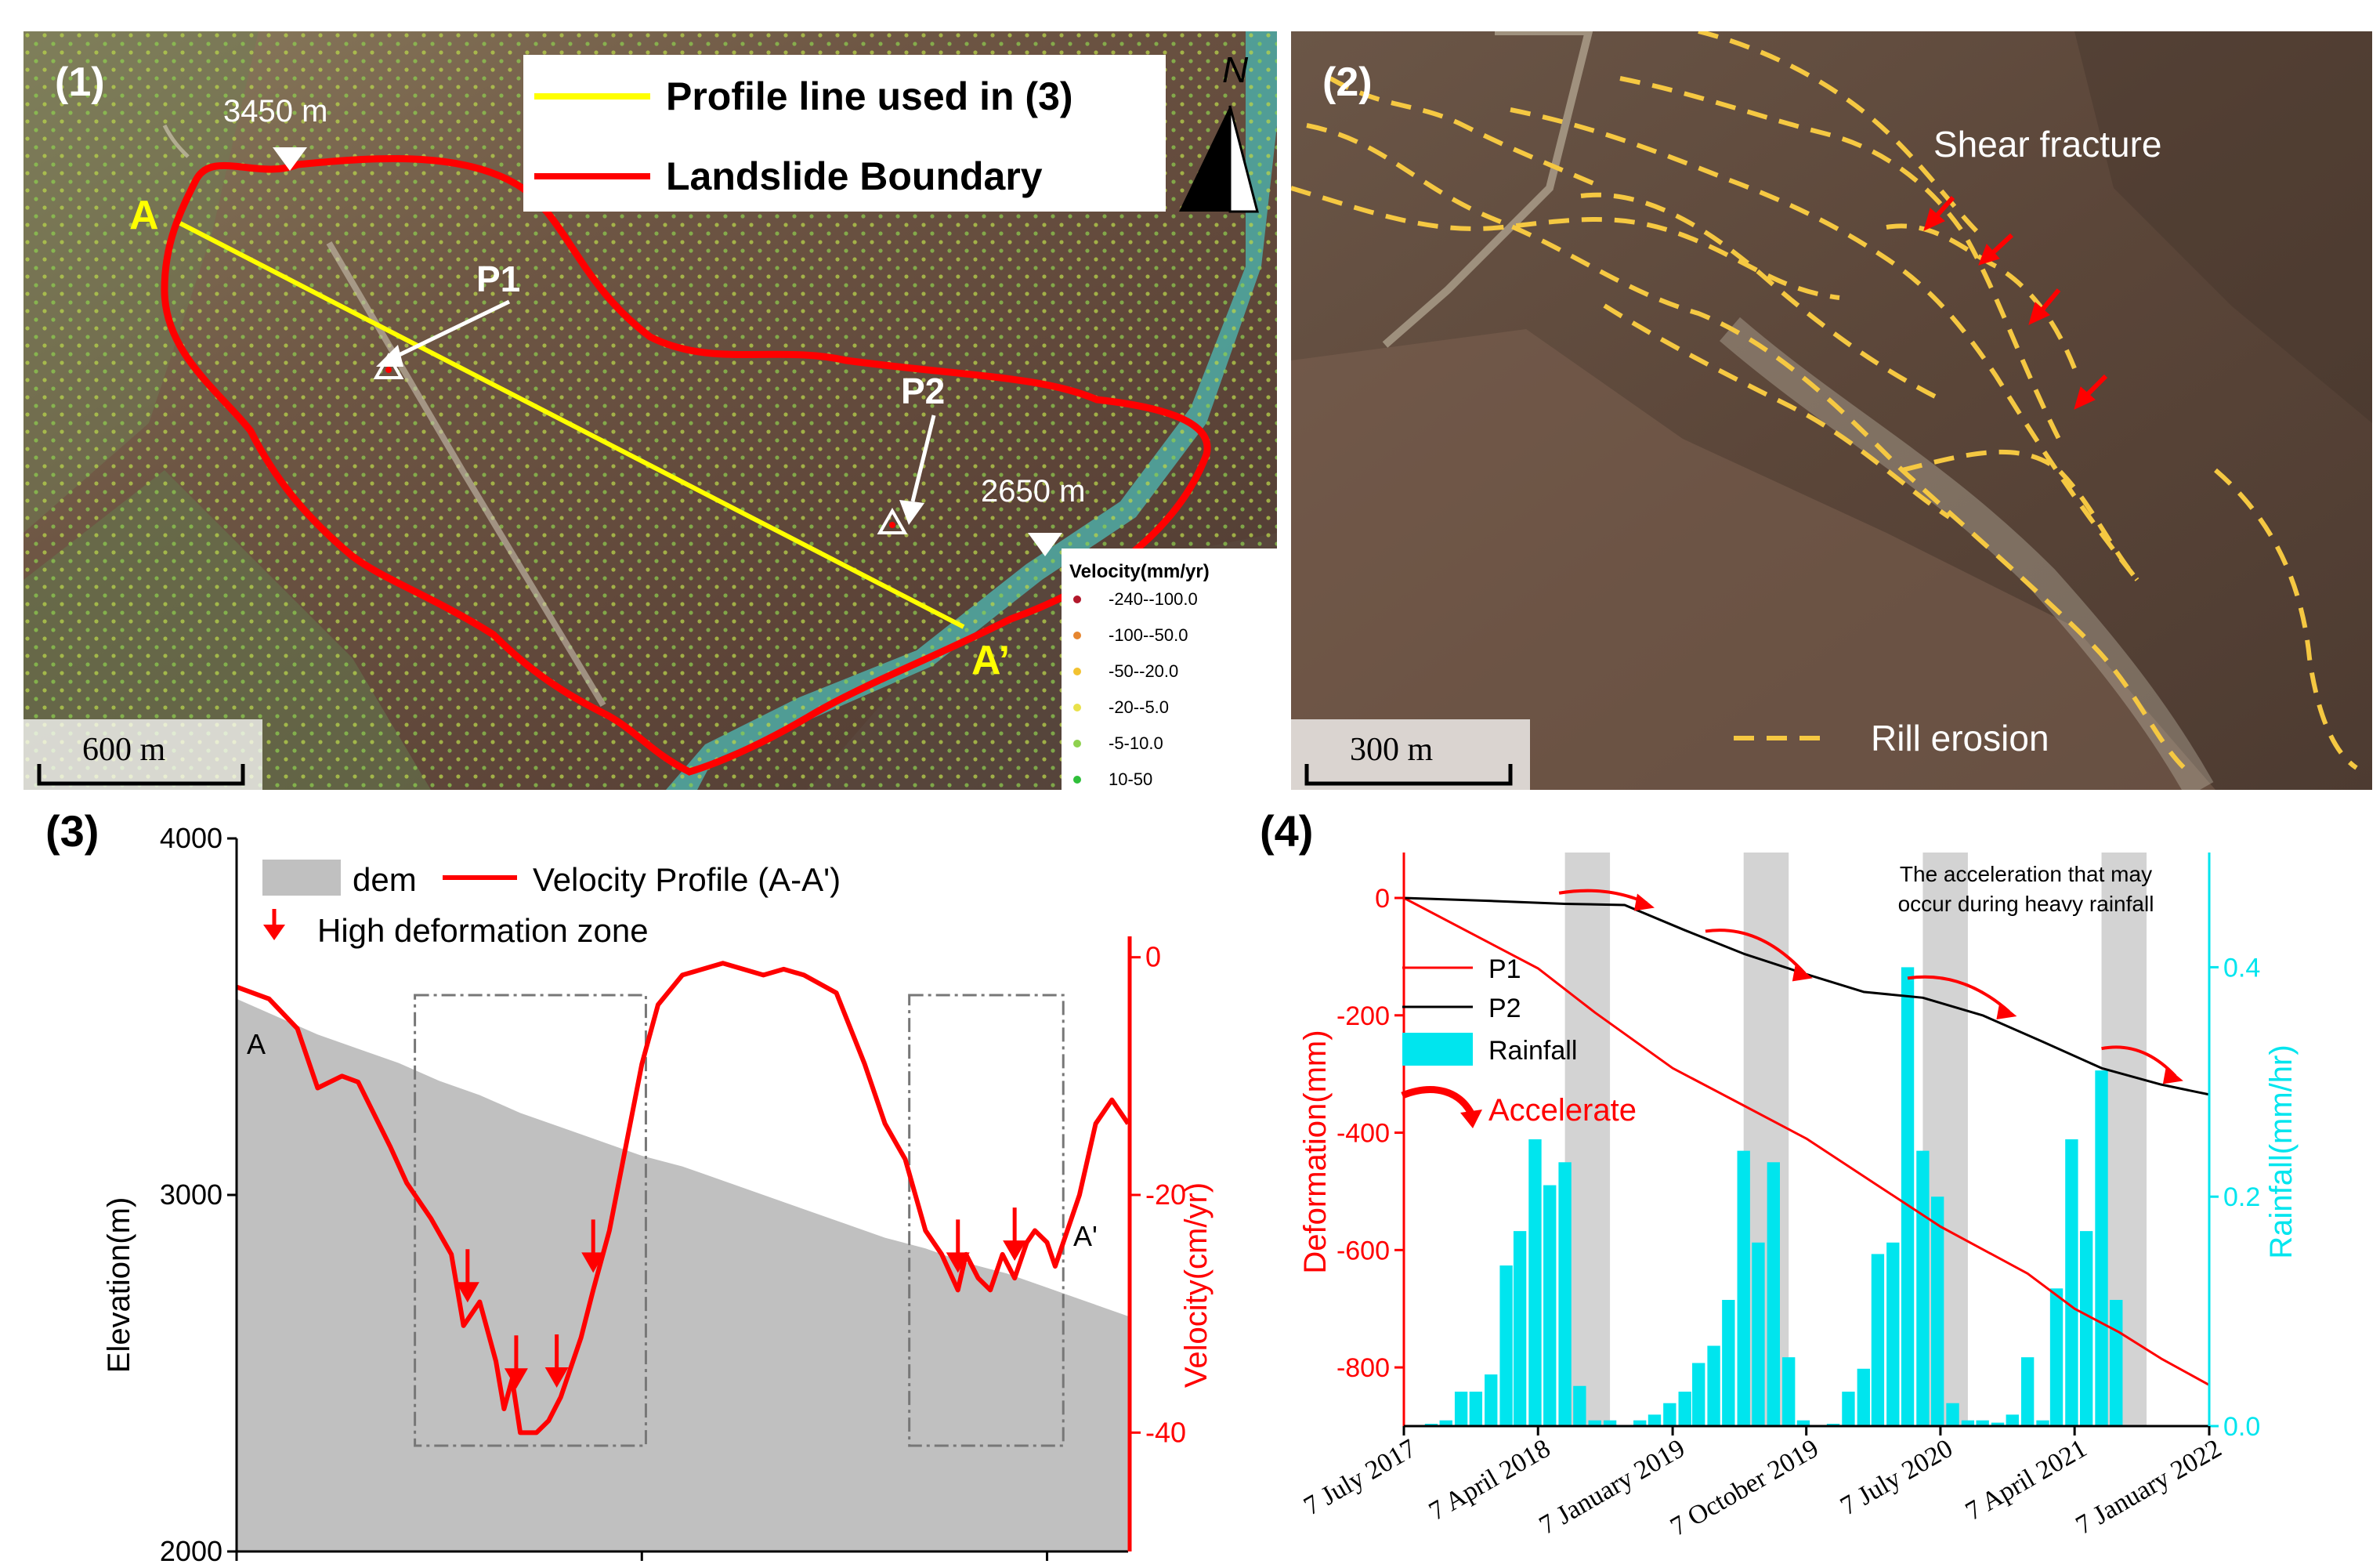 This screenshot has height=1564, width=2380. I want to click on p4-xtick-label: 7 January 2019, so click(1612, 1487).